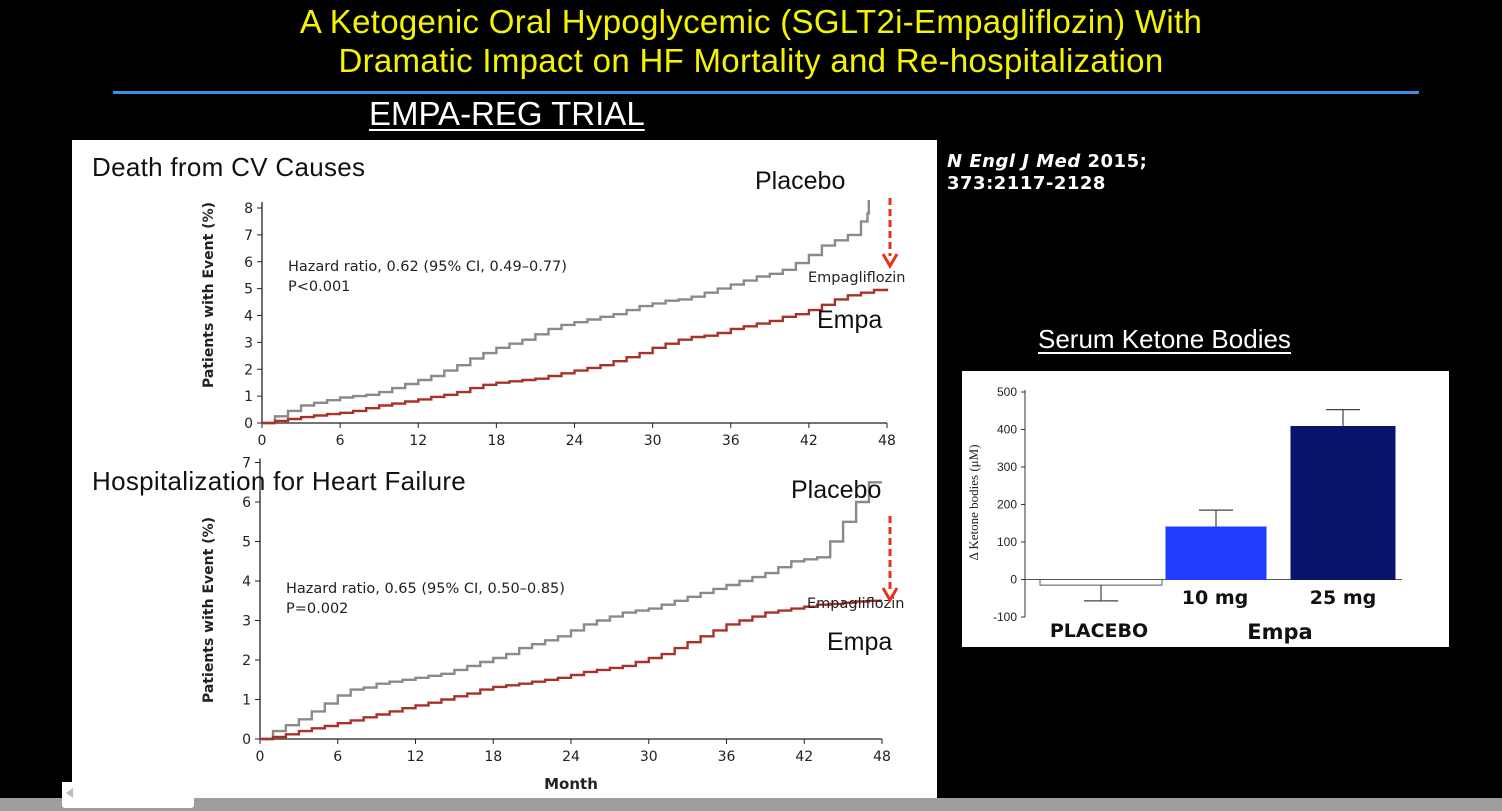 The width and height of the screenshot is (1502, 811). I want to click on chart1-title: Death from CV Causes, so click(229, 167).